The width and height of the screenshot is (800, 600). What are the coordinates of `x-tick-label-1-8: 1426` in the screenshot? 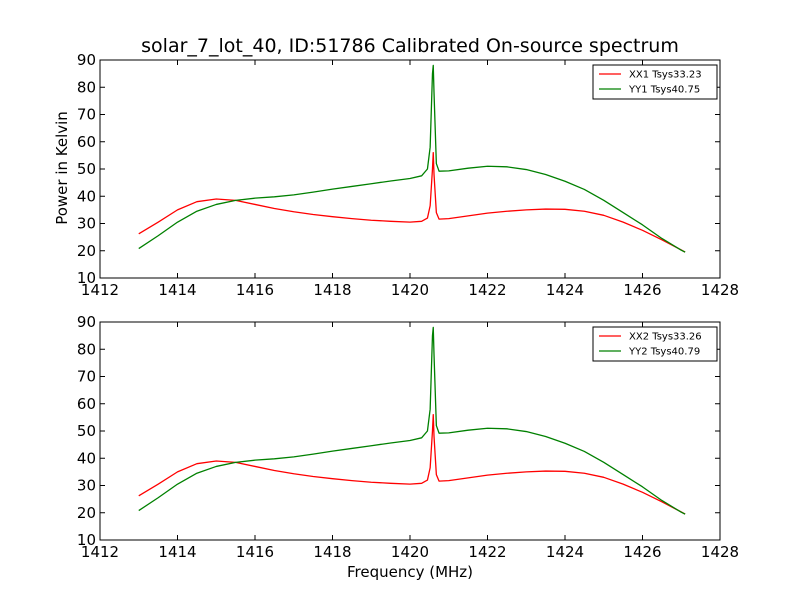 It's located at (642, 290).